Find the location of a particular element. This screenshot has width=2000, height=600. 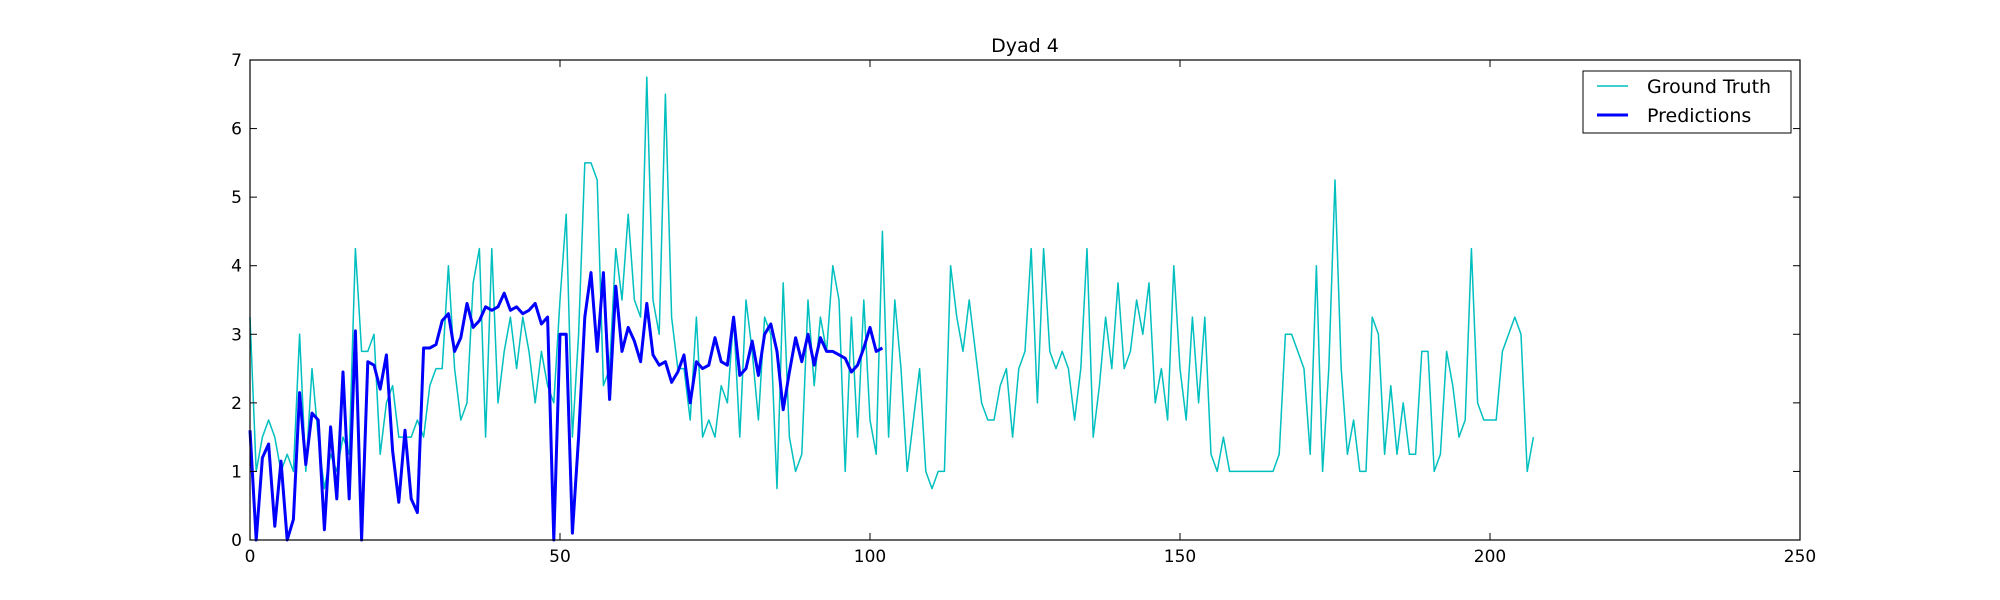

x-tick-label: 250 is located at coordinates (1800, 557).